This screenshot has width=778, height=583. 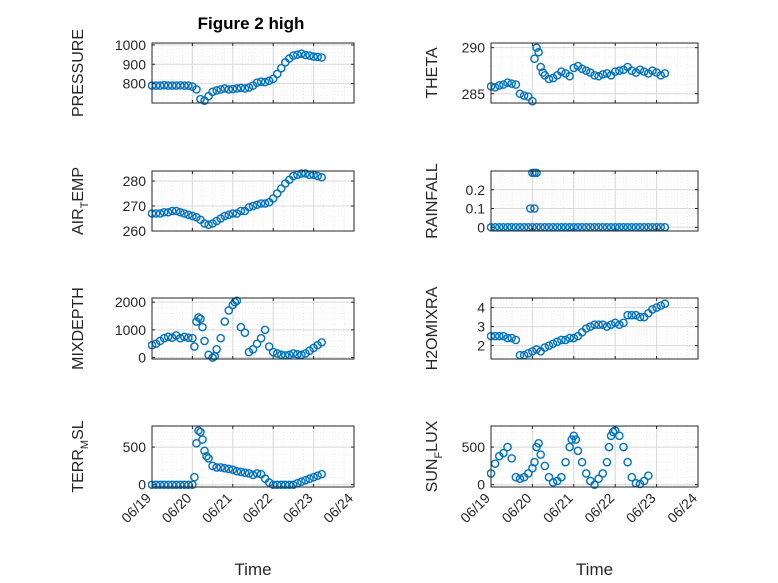 What do you see at coordinates (78, 430) in the screenshot?
I see `y-axis-label-rest: SL` at bounding box center [78, 430].